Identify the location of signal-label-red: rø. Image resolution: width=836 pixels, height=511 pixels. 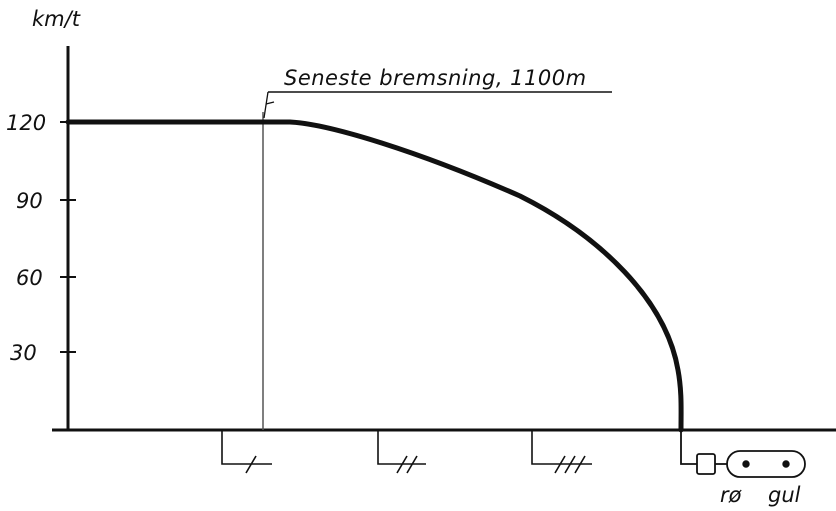
(731, 495).